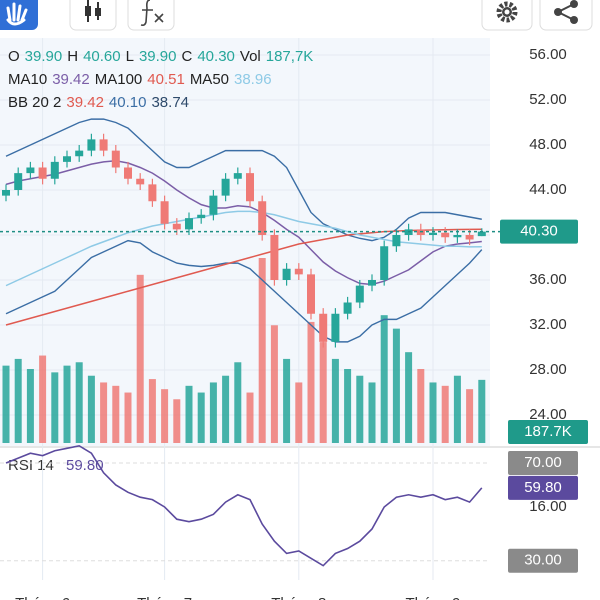 This screenshot has width=600, height=600. I want to click on legend-value: 40.60, so click(102, 56).